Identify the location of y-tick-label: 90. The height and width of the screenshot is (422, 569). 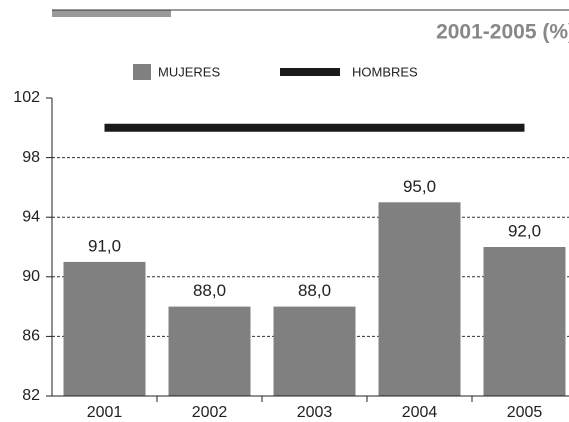
(31, 276).